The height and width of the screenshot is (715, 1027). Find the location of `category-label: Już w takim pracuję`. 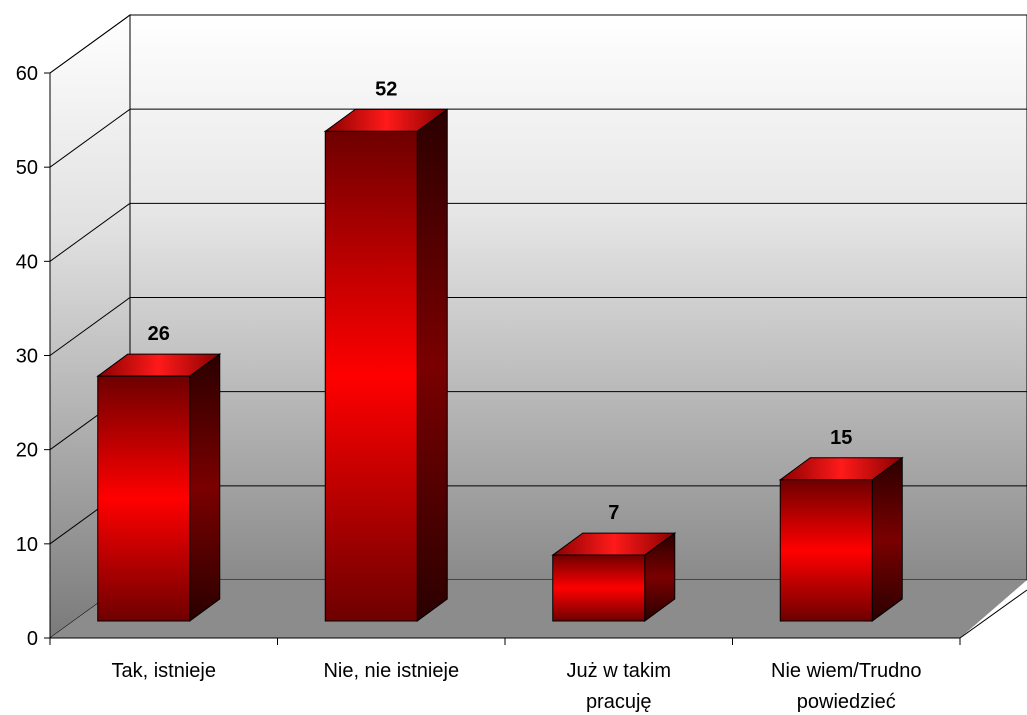

category-label: Już w takim pracuję is located at coordinates (619, 686).